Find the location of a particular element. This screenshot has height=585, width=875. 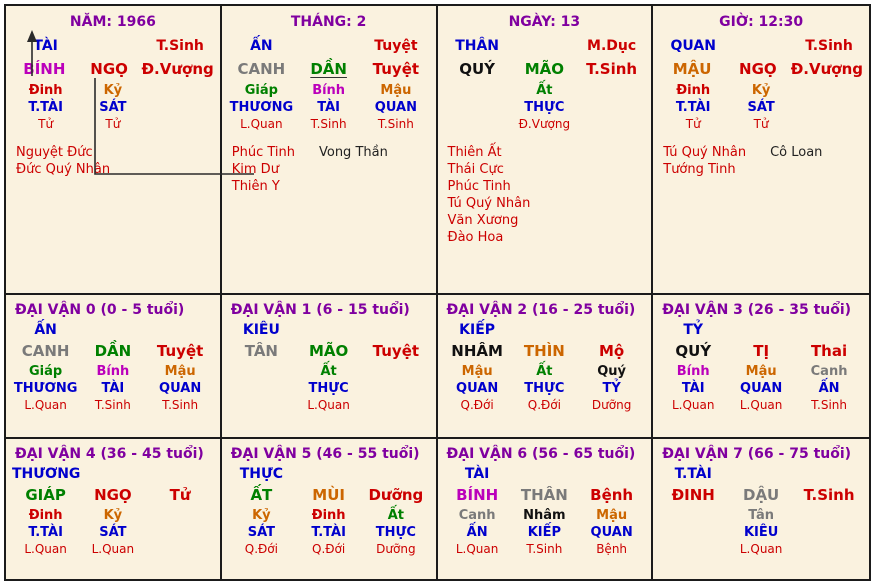

stem-label: ẤT is located at coordinates (261, 495).